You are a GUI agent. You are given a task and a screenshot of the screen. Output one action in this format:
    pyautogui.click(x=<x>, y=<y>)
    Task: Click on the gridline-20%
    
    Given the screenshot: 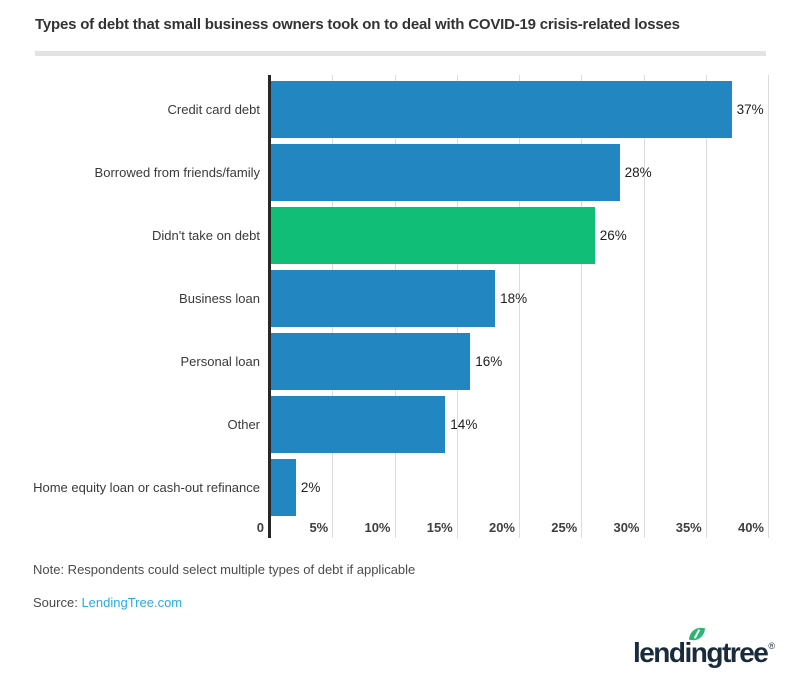 What is the action you would take?
    pyautogui.click(x=519, y=306)
    